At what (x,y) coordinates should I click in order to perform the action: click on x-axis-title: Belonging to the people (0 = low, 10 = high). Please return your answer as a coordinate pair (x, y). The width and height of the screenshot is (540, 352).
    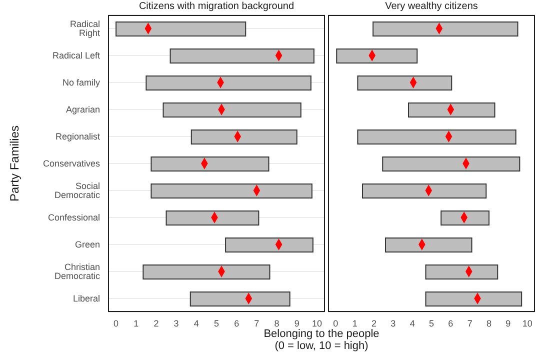
    Looking at the image, I should click on (321, 340).